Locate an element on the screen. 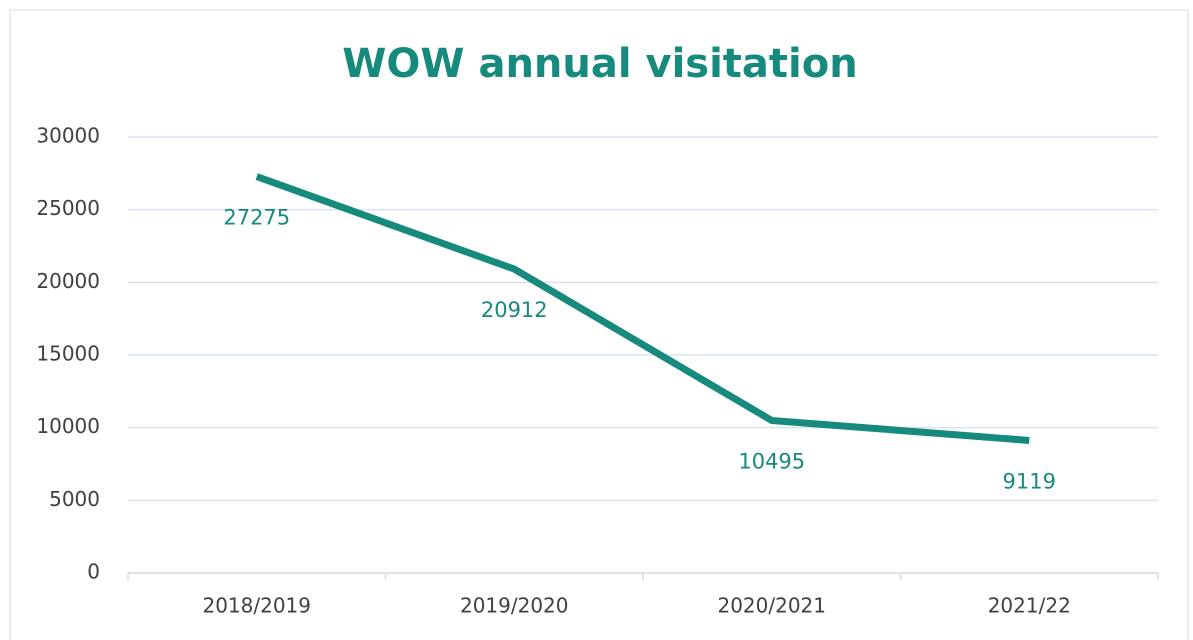 The image size is (1193, 640). x-tick-label: 2020/2021 is located at coordinates (771, 606).